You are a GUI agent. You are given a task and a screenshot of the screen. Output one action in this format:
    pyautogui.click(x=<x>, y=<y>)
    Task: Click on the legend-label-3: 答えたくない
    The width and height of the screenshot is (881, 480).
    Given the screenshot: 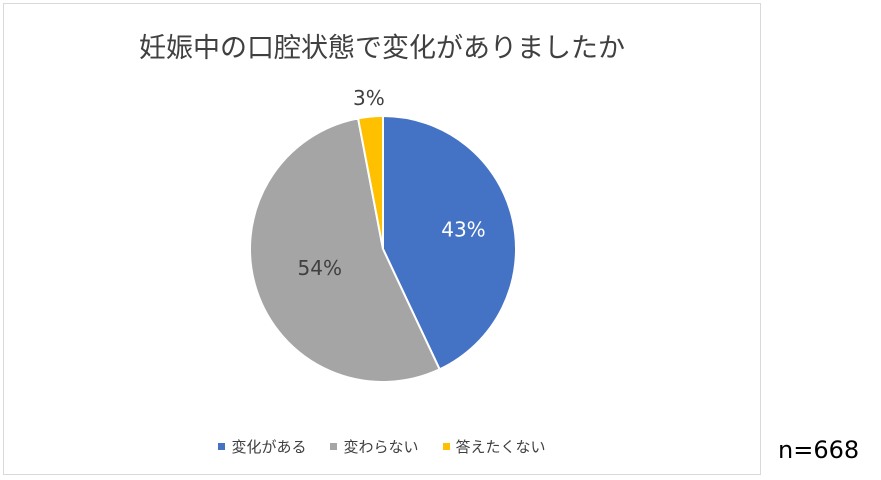 What is the action you would take?
    pyautogui.click(x=500, y=447)
    